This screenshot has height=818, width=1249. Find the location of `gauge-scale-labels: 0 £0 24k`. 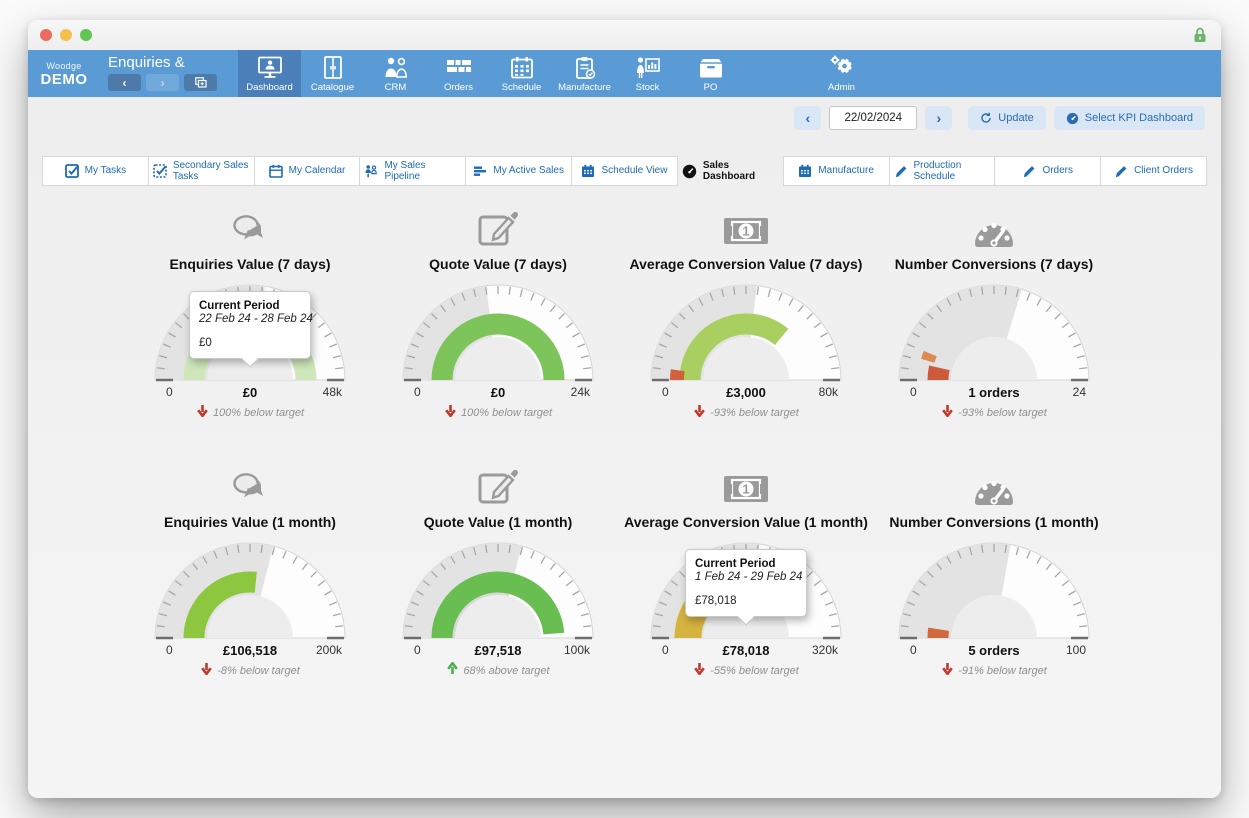

gauge-scale-labels: 0 £0 24k is located at coordinates (498, 393).